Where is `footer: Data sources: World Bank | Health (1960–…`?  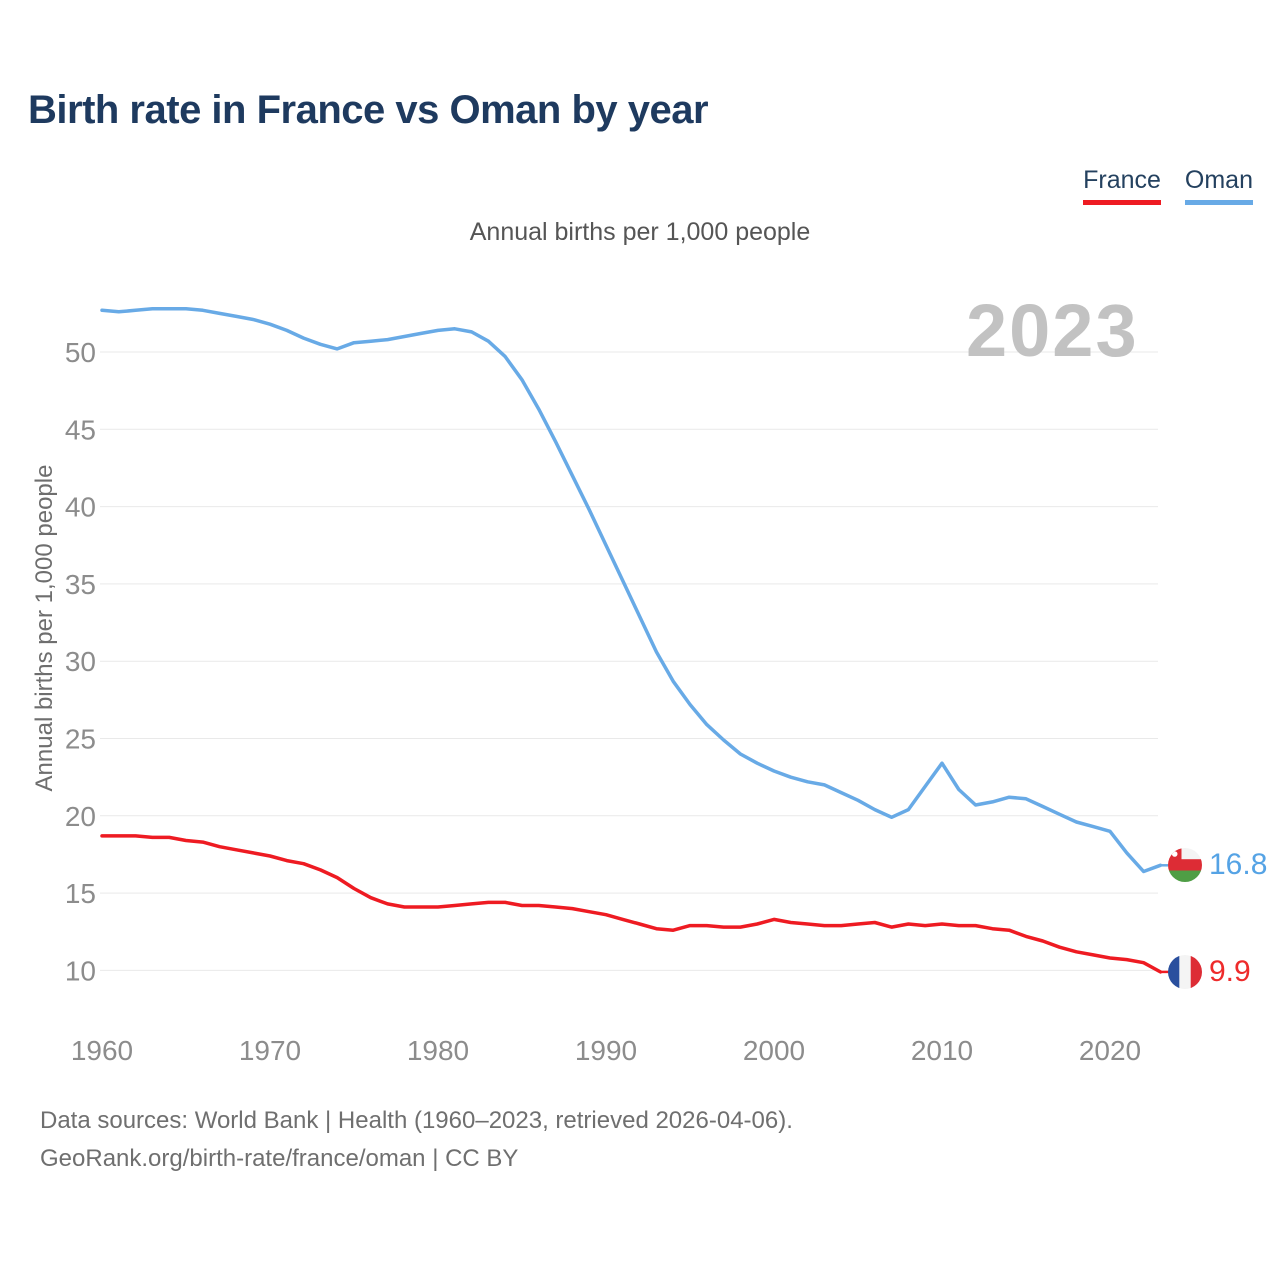 footer: Data sources: World Bank | Health (1960–… is located at coordinates (416, 1140).